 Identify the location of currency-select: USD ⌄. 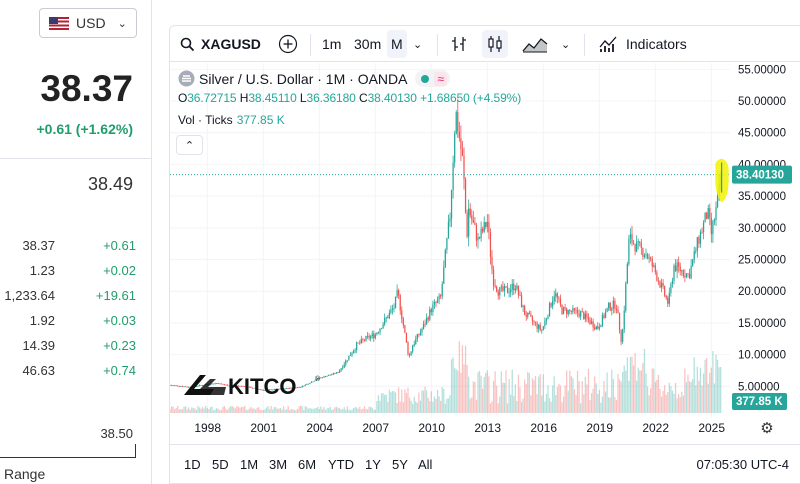
(88, 23).